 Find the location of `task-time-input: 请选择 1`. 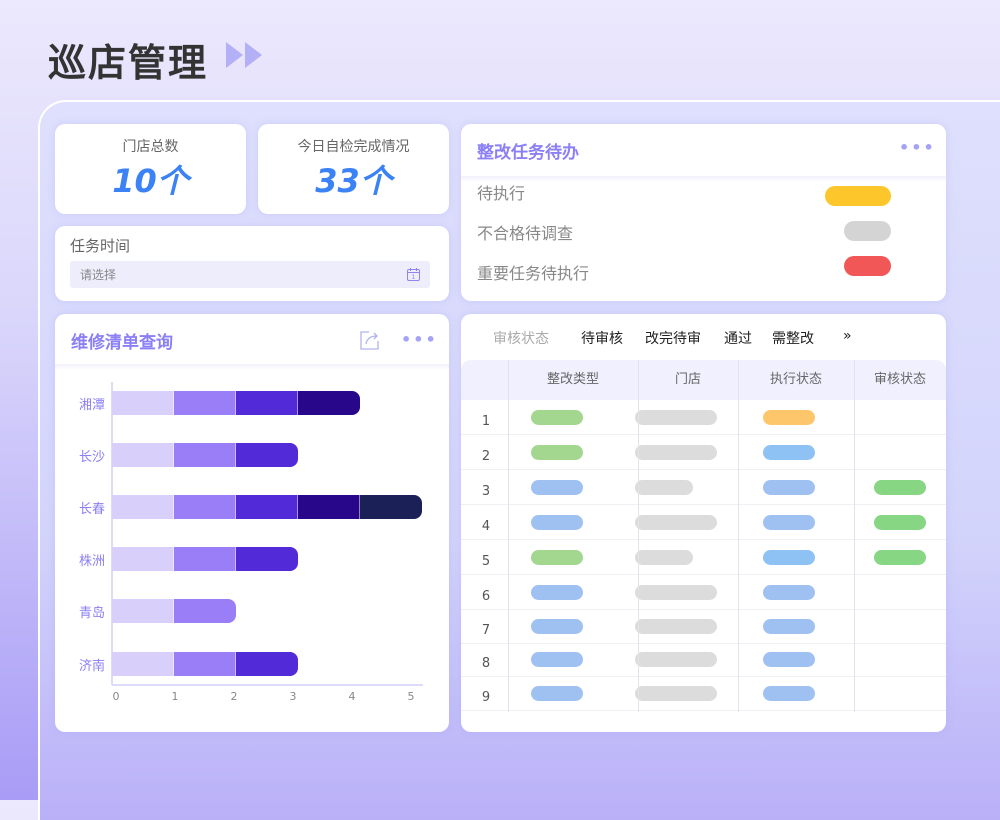

task-time-input: 请选择 1 is located at coordinates (250, 274).